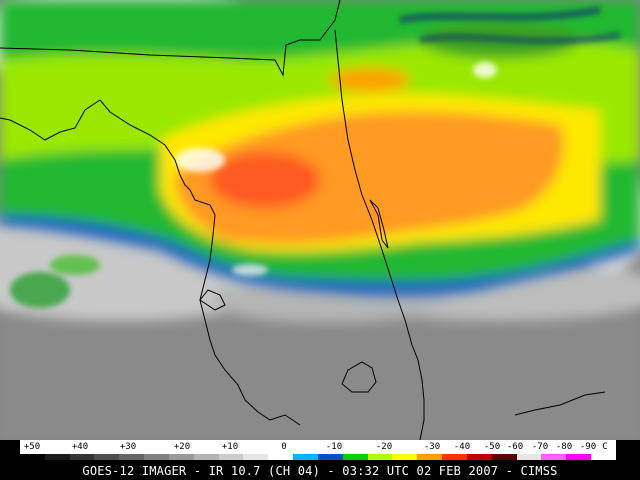 The image size is (640, 480). I want to click on scale-tick-label: -40, so click(462, 447).